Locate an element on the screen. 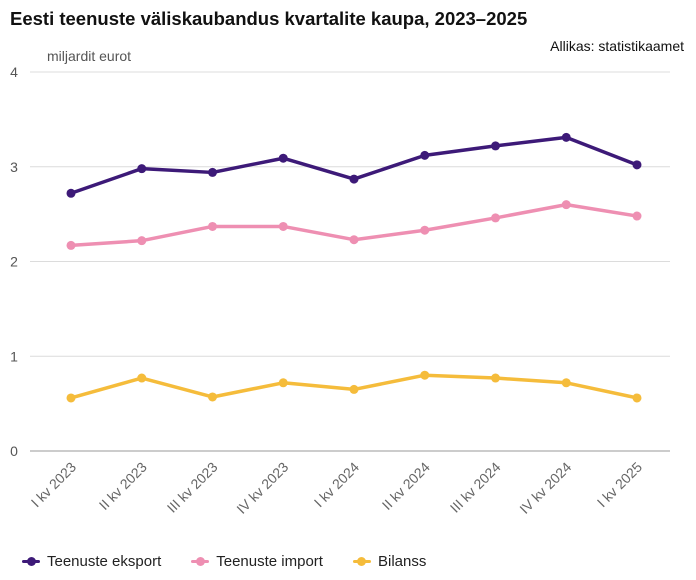 The width and height of the screenshot is (696, 580). x-tick-label: II kv 2023 is located at coordinates (123, 486).